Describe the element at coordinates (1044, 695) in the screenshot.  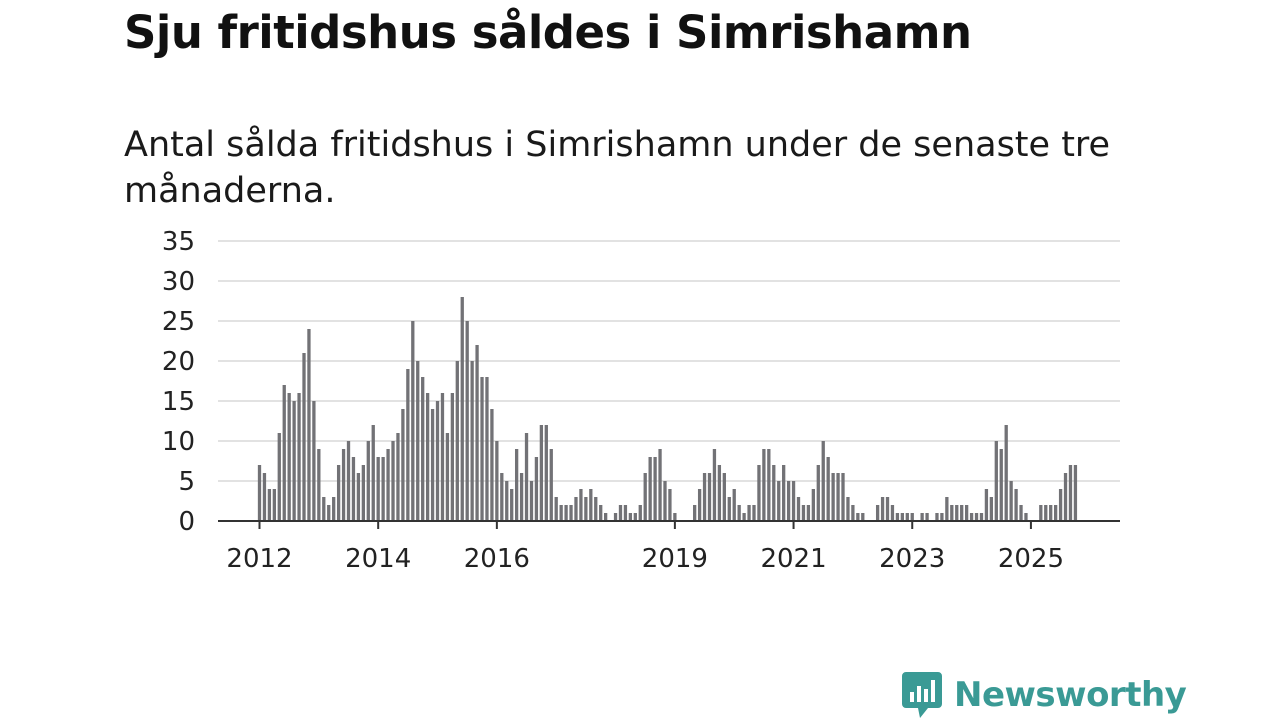
I see `newsworthy-logo: Newsworthy` at that location.